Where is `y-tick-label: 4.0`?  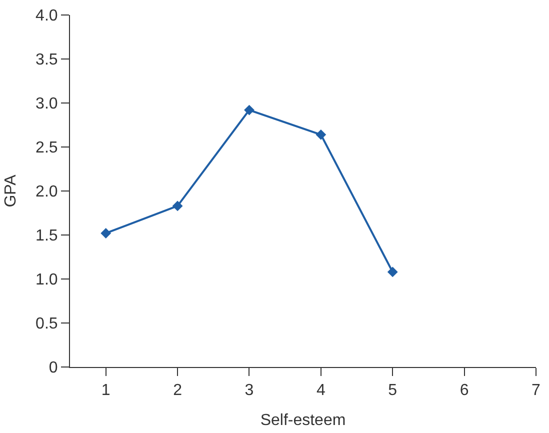
y-tick-label: 4.0 is located at coordinates (47, 16).